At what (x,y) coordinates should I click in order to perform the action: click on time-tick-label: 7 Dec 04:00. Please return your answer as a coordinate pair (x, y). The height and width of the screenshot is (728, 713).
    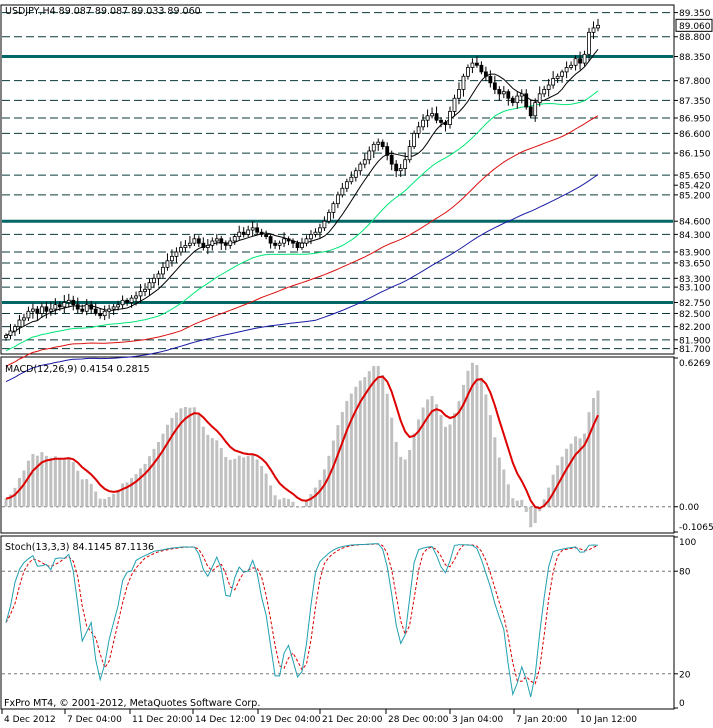
    Looking at the image, I should click on (94, 720).